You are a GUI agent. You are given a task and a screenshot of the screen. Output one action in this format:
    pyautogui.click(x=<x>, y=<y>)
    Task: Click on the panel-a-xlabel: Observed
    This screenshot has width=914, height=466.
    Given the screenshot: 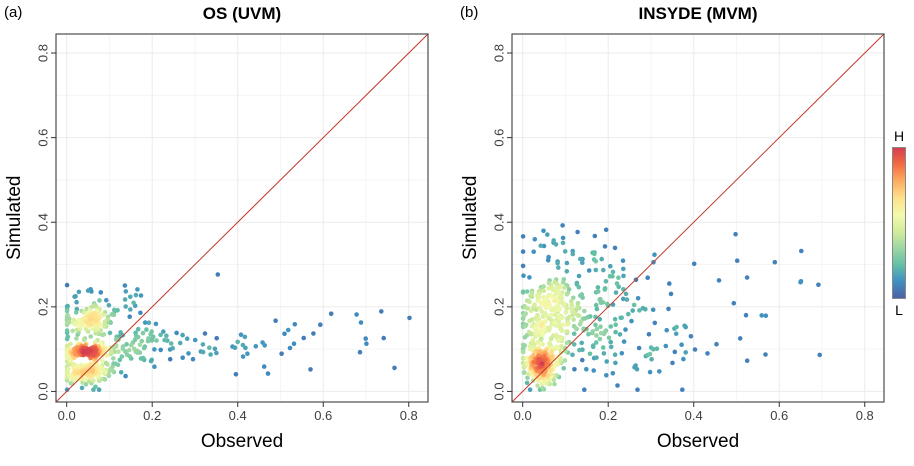 What is the action you would take?
    pyautogui.click(x=242, y=441)
    